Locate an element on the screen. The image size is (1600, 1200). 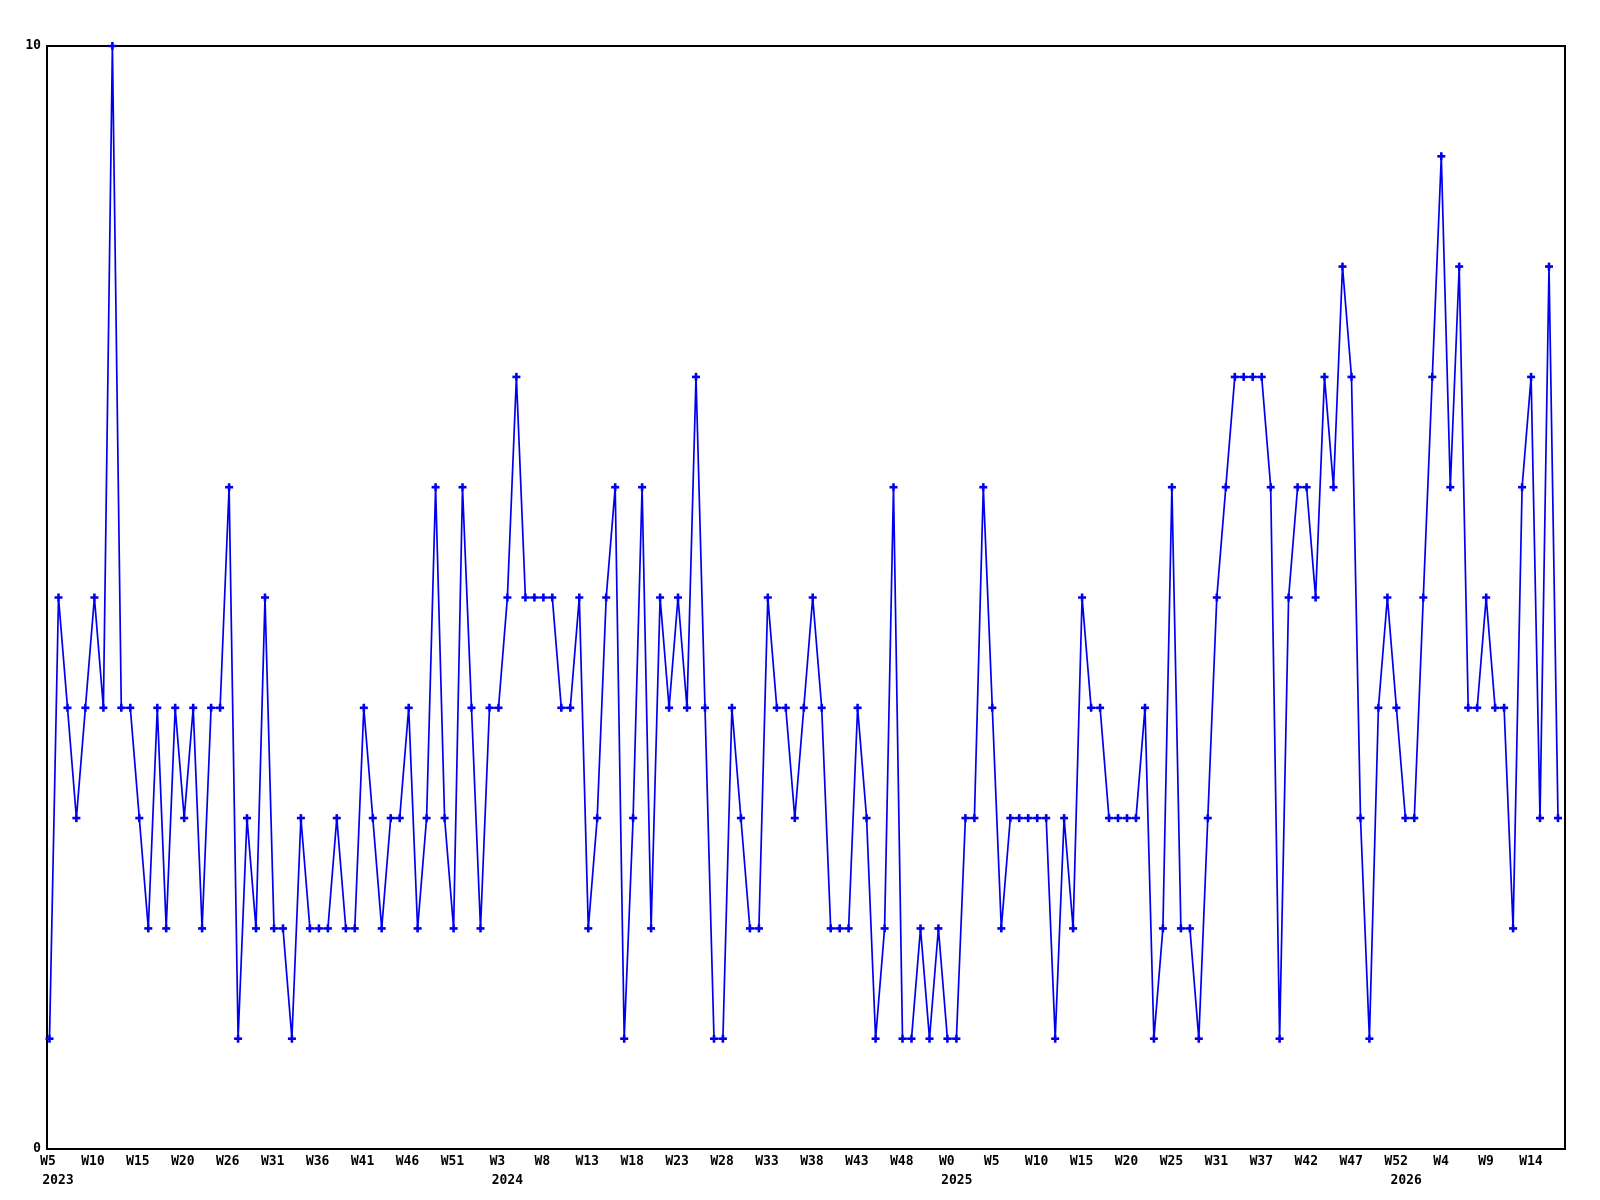
x-year-label: 2024 is located at coordinates (507, 1180).